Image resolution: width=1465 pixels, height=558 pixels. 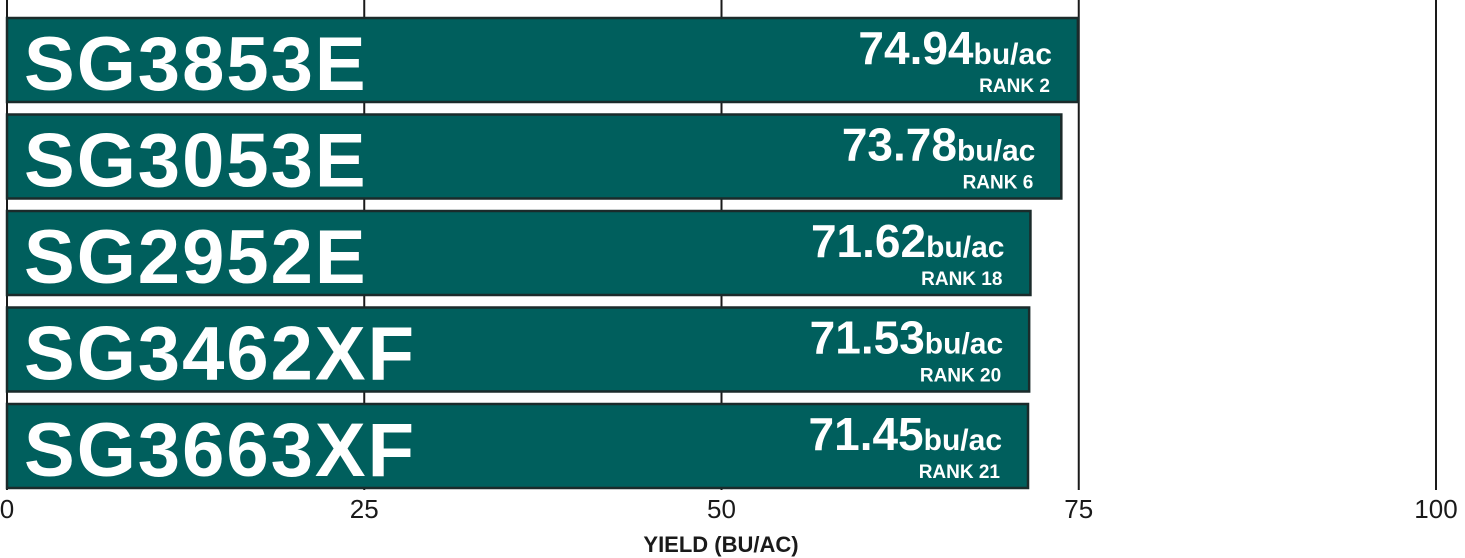 I want to click on value-label: 71.62bu/ac, so click(x=907, y=241).